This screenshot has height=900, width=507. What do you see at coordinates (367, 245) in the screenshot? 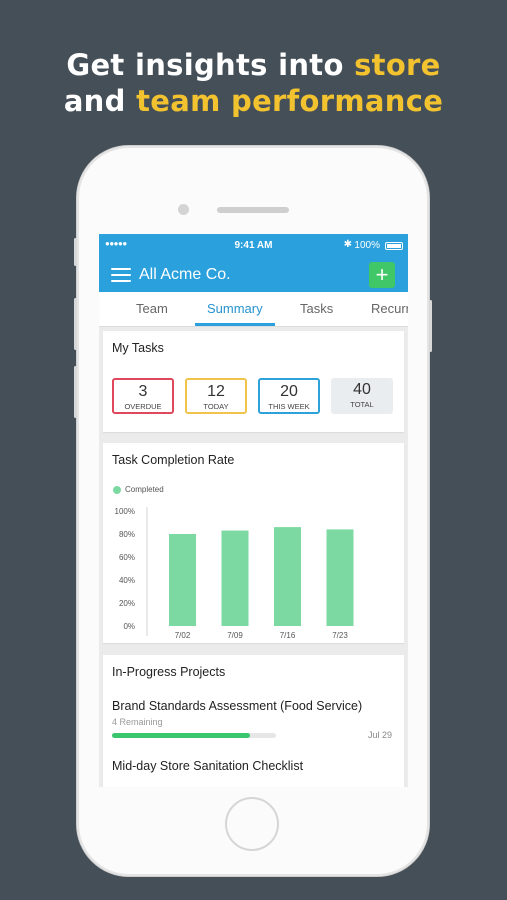
I see `battery-percent: 100%` at bounding box center [367, 245].